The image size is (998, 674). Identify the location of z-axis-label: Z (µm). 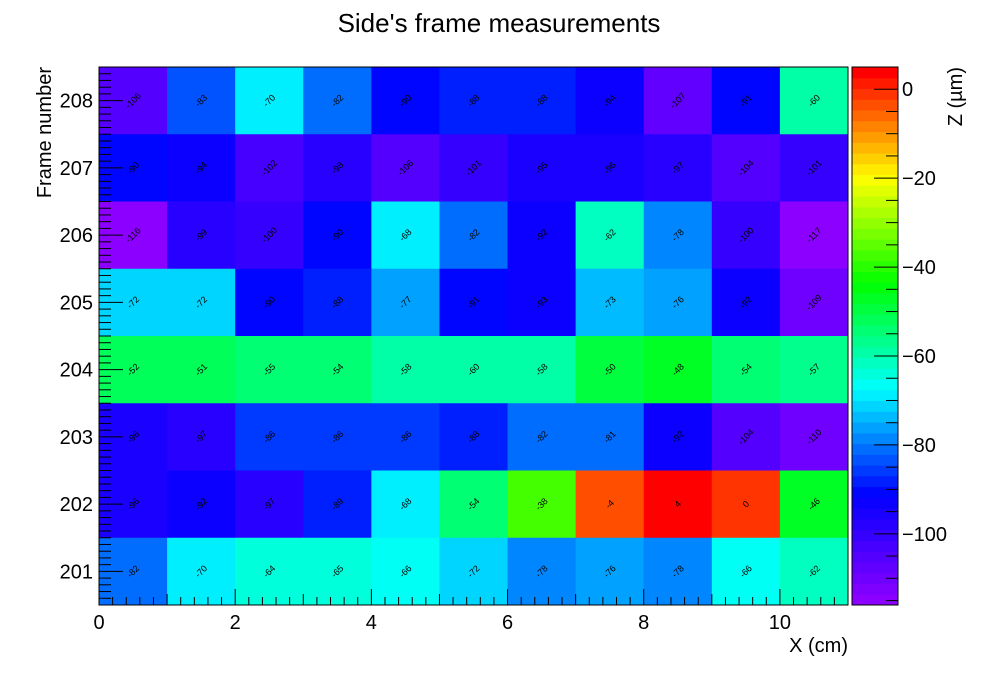
(956, 96).